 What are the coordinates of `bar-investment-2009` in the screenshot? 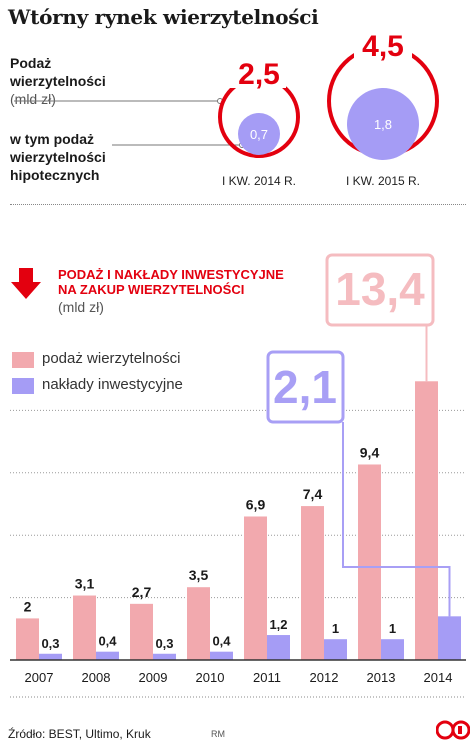 It's located at (164, 656).